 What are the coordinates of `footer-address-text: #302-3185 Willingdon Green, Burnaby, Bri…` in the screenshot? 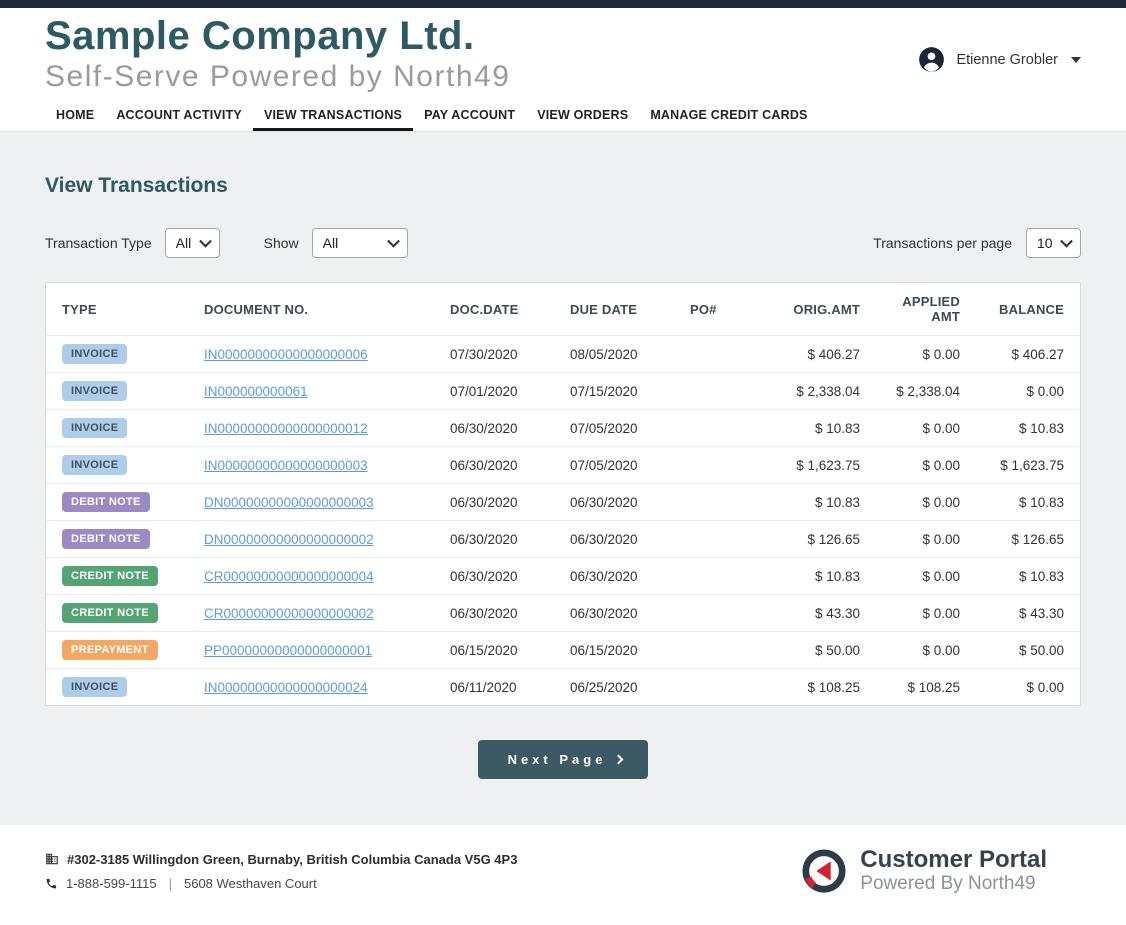 It's located at (292, 859).